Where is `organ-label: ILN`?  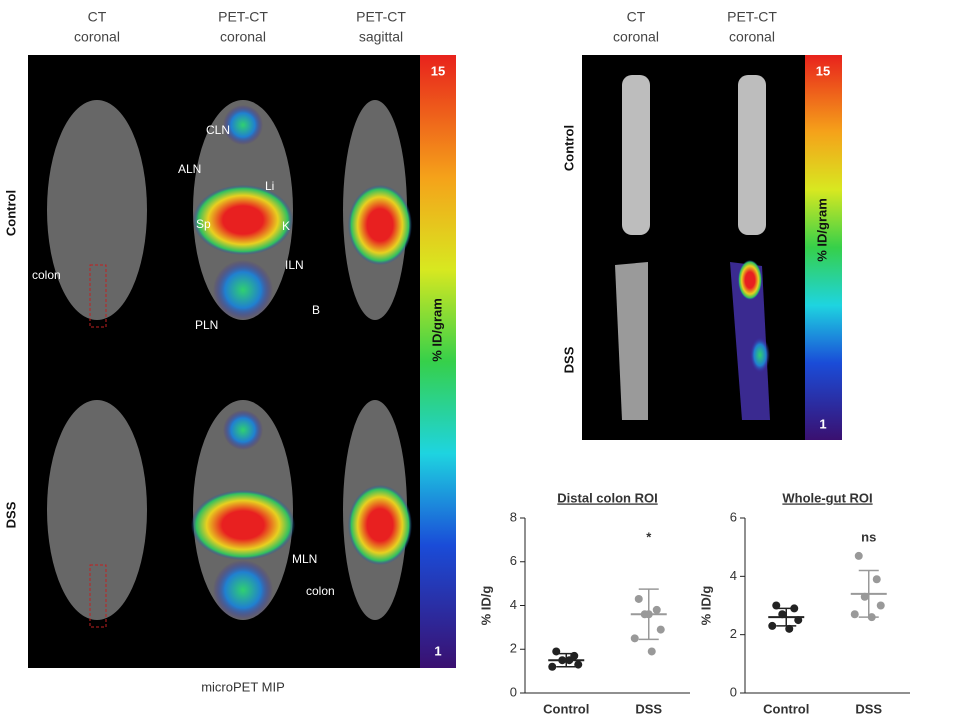
organ-label: ILN is located at coordinates (294, 265).